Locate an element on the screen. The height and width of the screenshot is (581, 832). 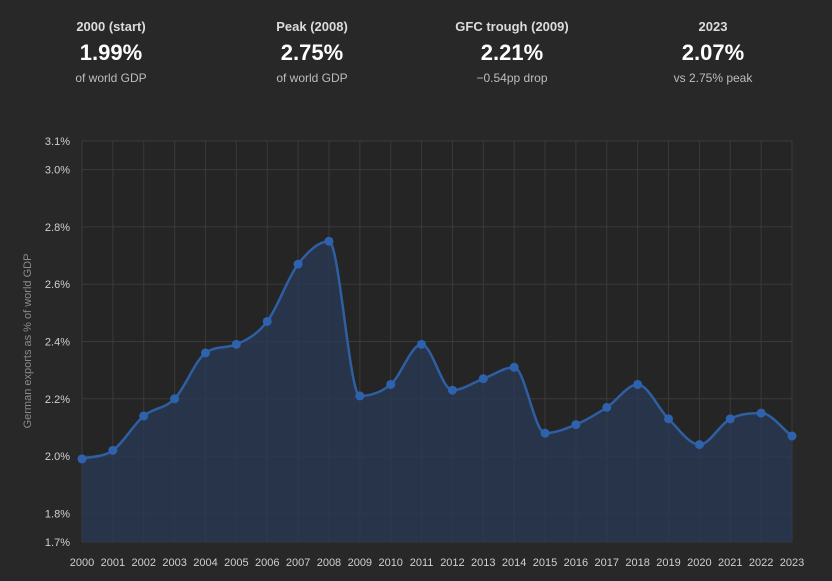
point-2013 is located at coordinates (483, 379).